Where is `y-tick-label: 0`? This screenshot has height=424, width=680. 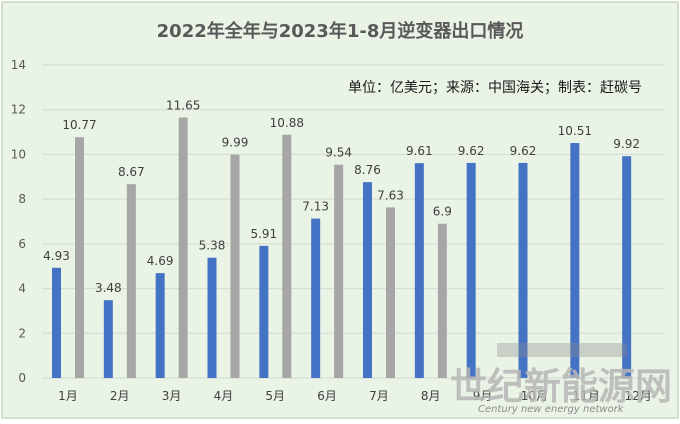 y-tick-label: 0 is located at coordinates (22, 378).